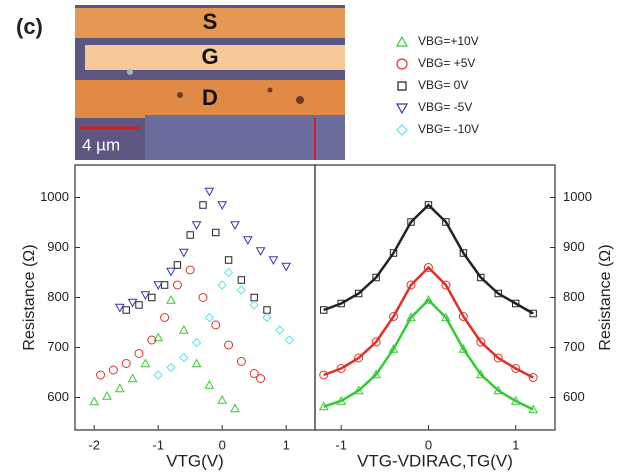 Image resolution: width=624 pixels, height=476 pixels. I want to click on electrode-label: S, so click(210, 21).